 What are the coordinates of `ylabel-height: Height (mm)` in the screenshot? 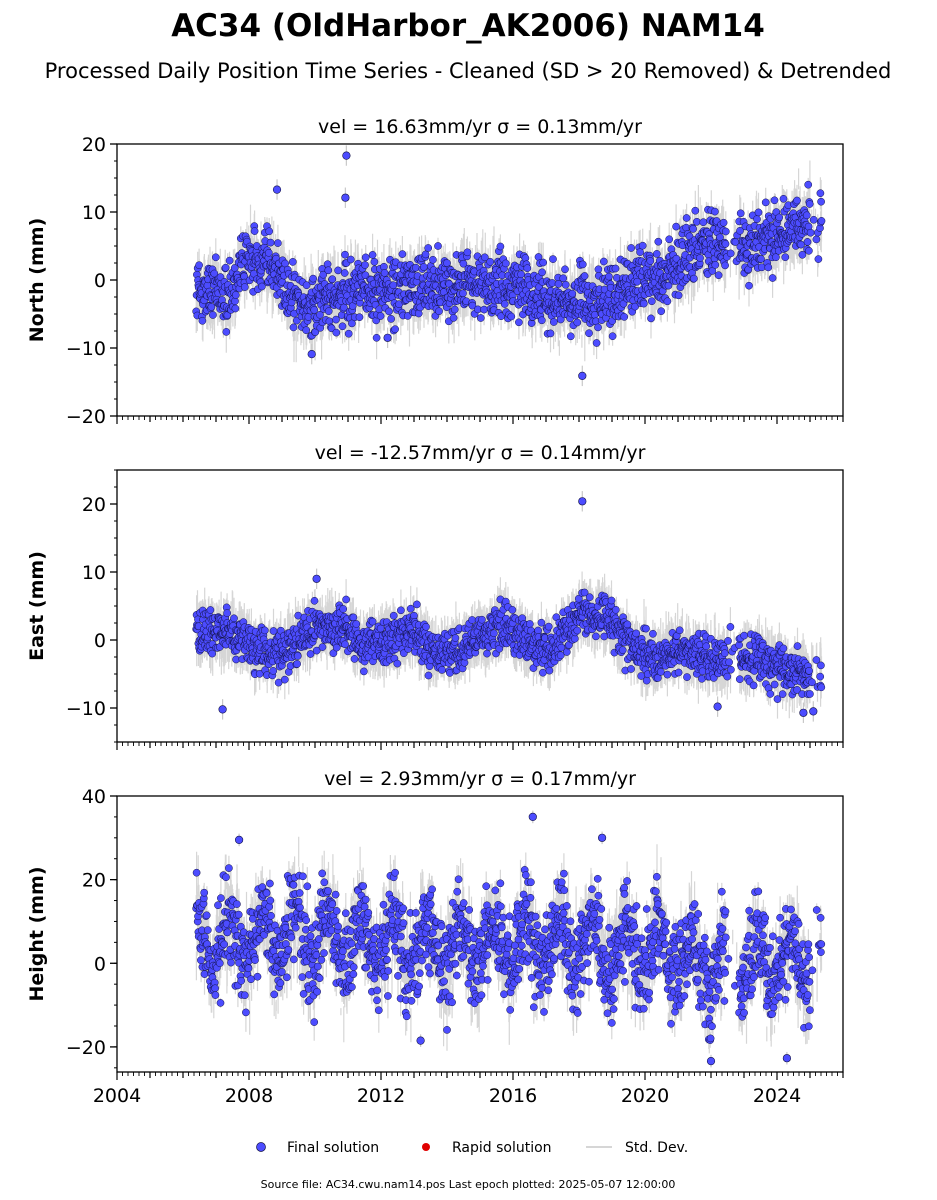 It's located at (37, 933).